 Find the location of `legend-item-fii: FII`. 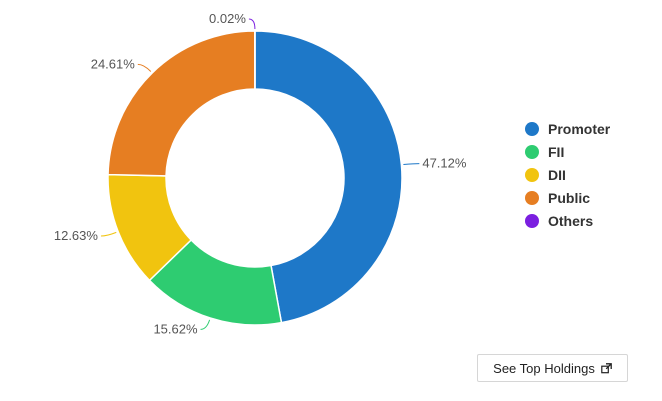

legend-item-fii: FII is located at coordinates (567, 152).